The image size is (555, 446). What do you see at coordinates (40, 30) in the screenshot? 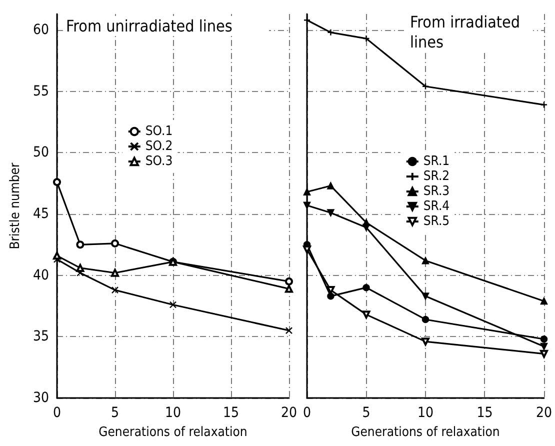
I see `y-tick-label: 60` at bounding box center [40, 30].